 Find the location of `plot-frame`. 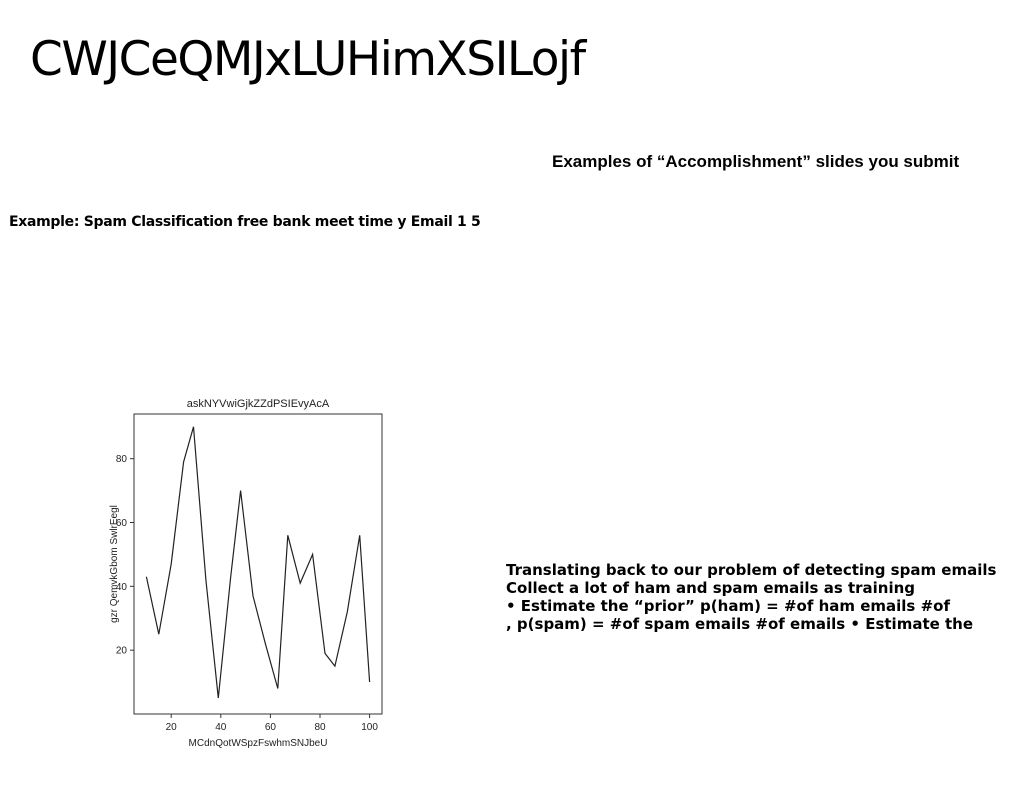

plot-frame is located at coordinates (258, 564).